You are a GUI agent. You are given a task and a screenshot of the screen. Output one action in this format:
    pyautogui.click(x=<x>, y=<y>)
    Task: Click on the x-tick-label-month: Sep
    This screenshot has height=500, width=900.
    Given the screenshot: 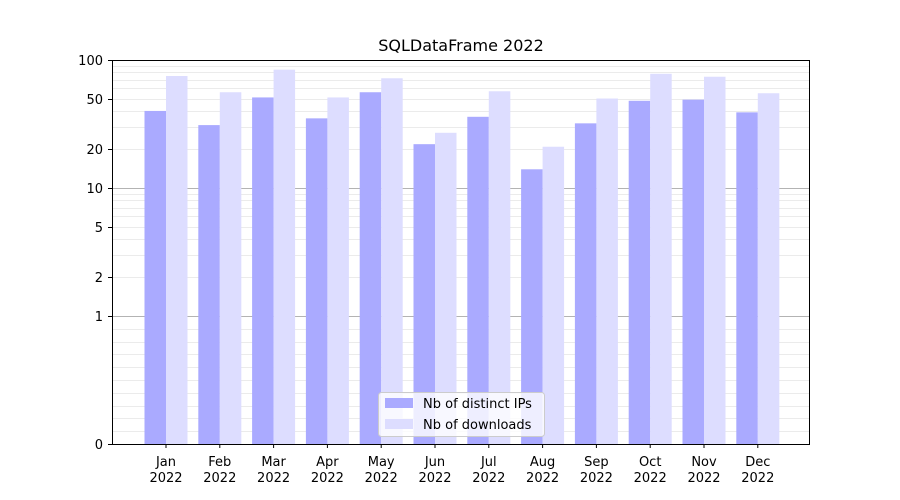 What is the action you would take?
    pyautogui.click(x=596, y=462)
    